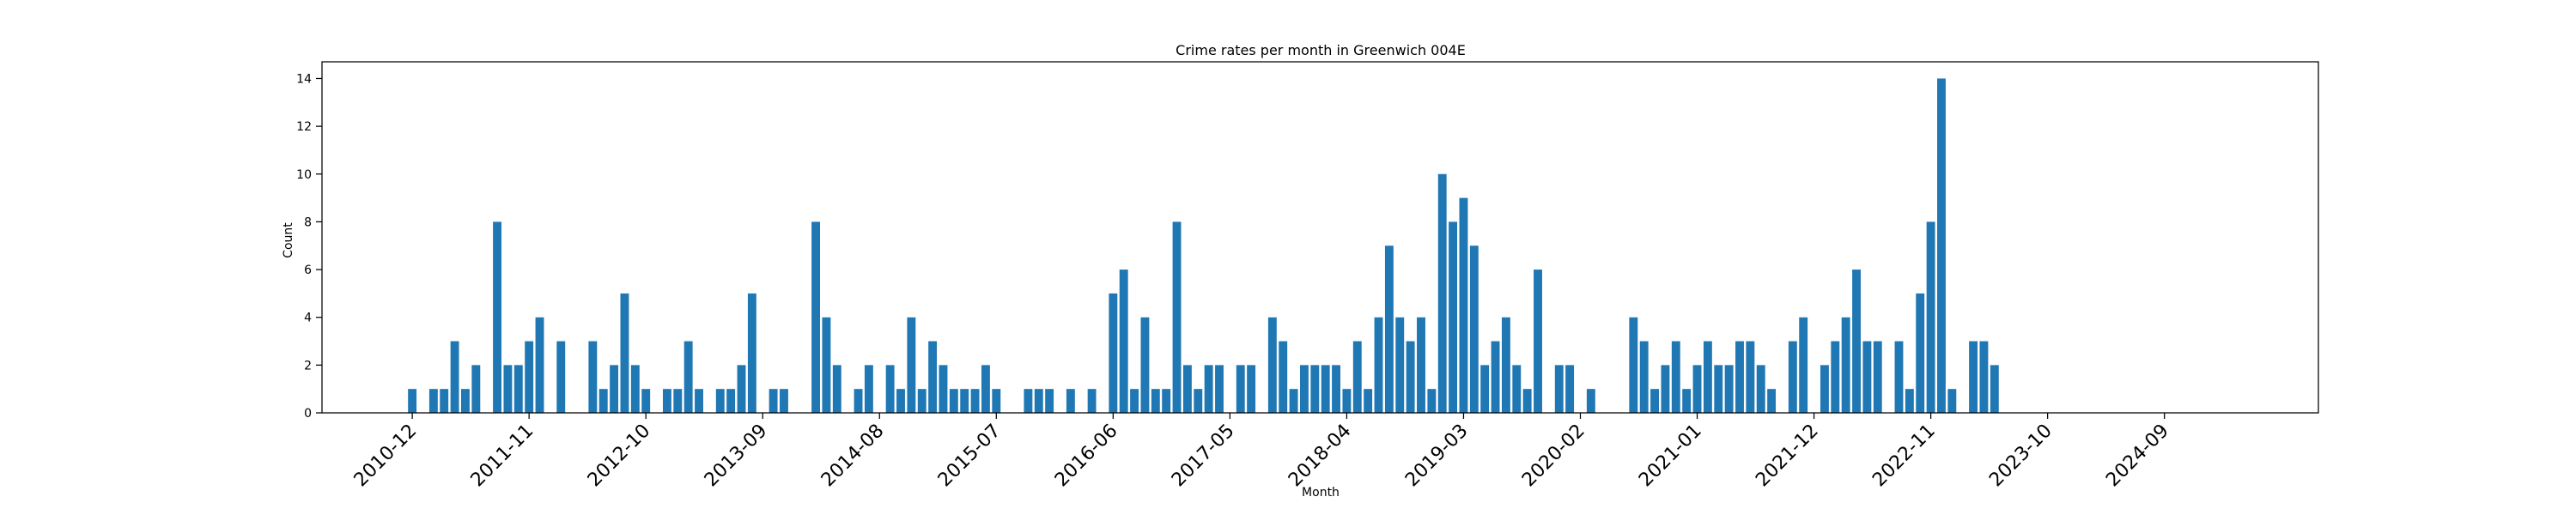 The height and width of the screenshot is (515, 2576). What do you see at coordinates (289, 240) in the screenshot?
I see `y-axis-label: Count` at bounding box center [289, 240].